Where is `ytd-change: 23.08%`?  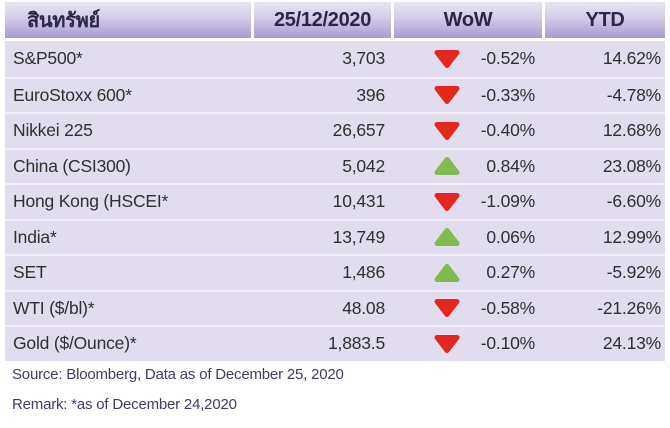
ytd-change: 23.08% is located at coordinates (631, 165).